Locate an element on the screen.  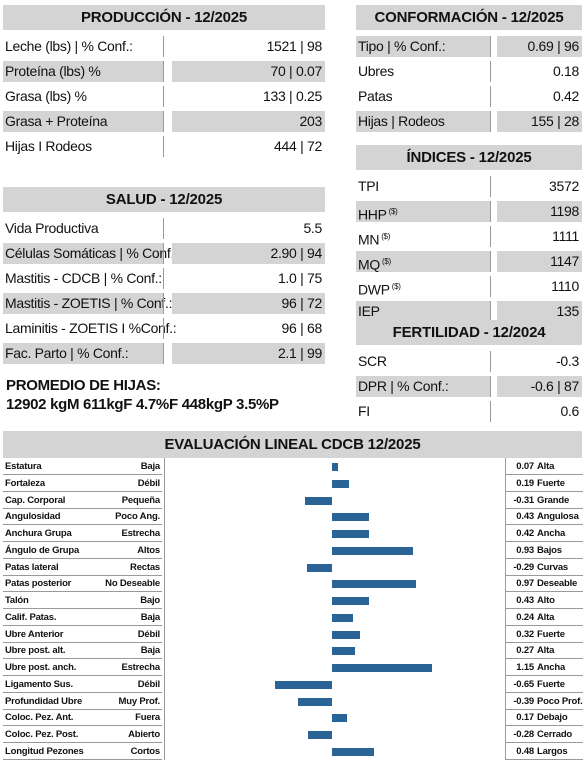
produccion-row: Grasa (lbs) % 133 | 0.25 is located at coordinates (164, 96).